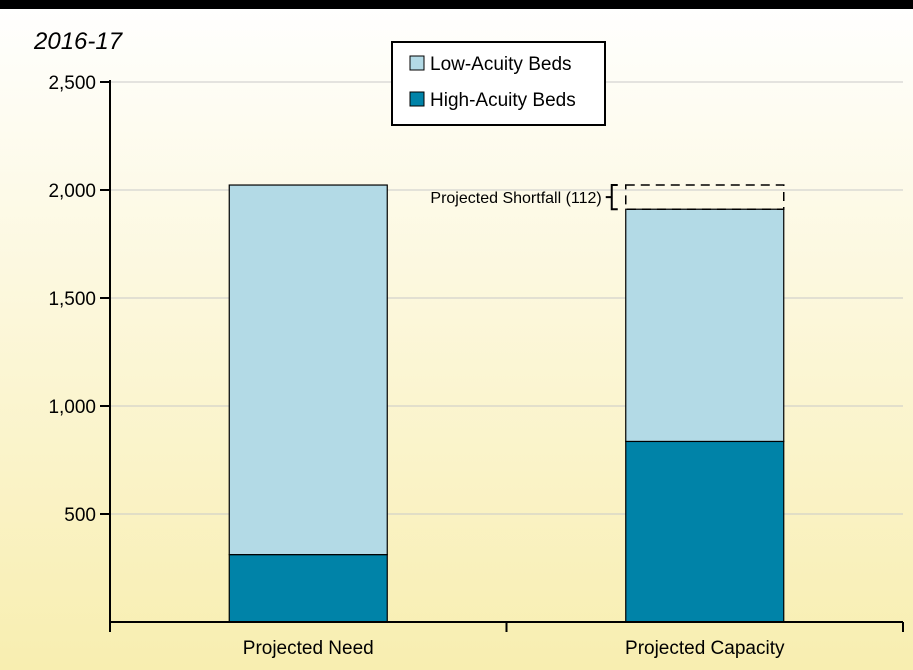 The width and height of the screenshot is (913, 670). Describe the element at coordinates (72, 407) in the screenshot. I see `y-tick-label: 1,000` at that location.